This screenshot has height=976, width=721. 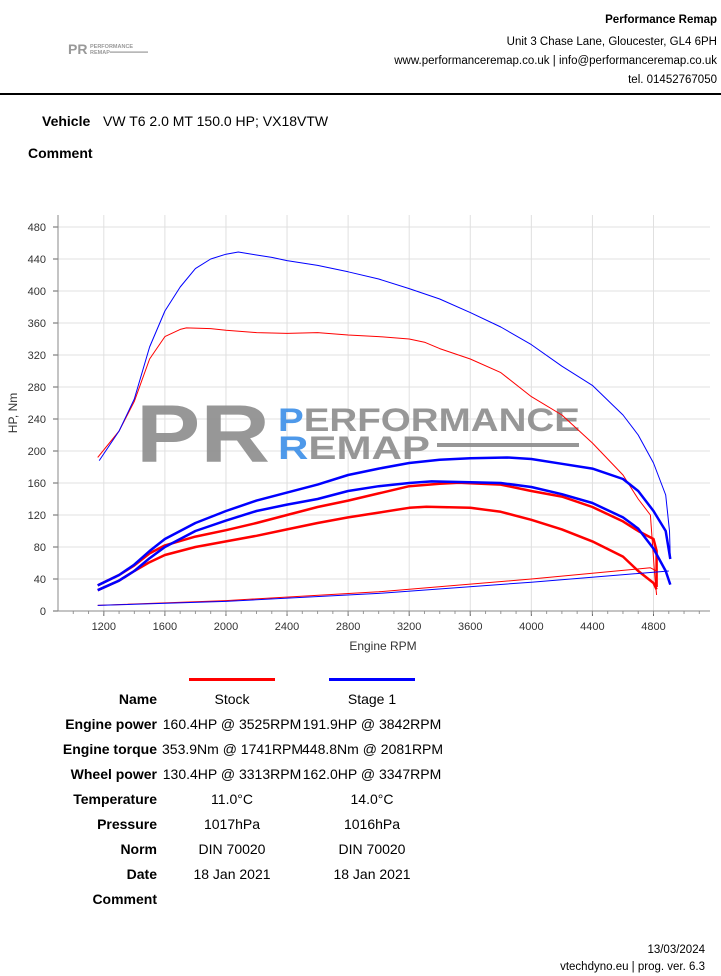 I want to click on row-label: Date, so click(x=141, y=874).